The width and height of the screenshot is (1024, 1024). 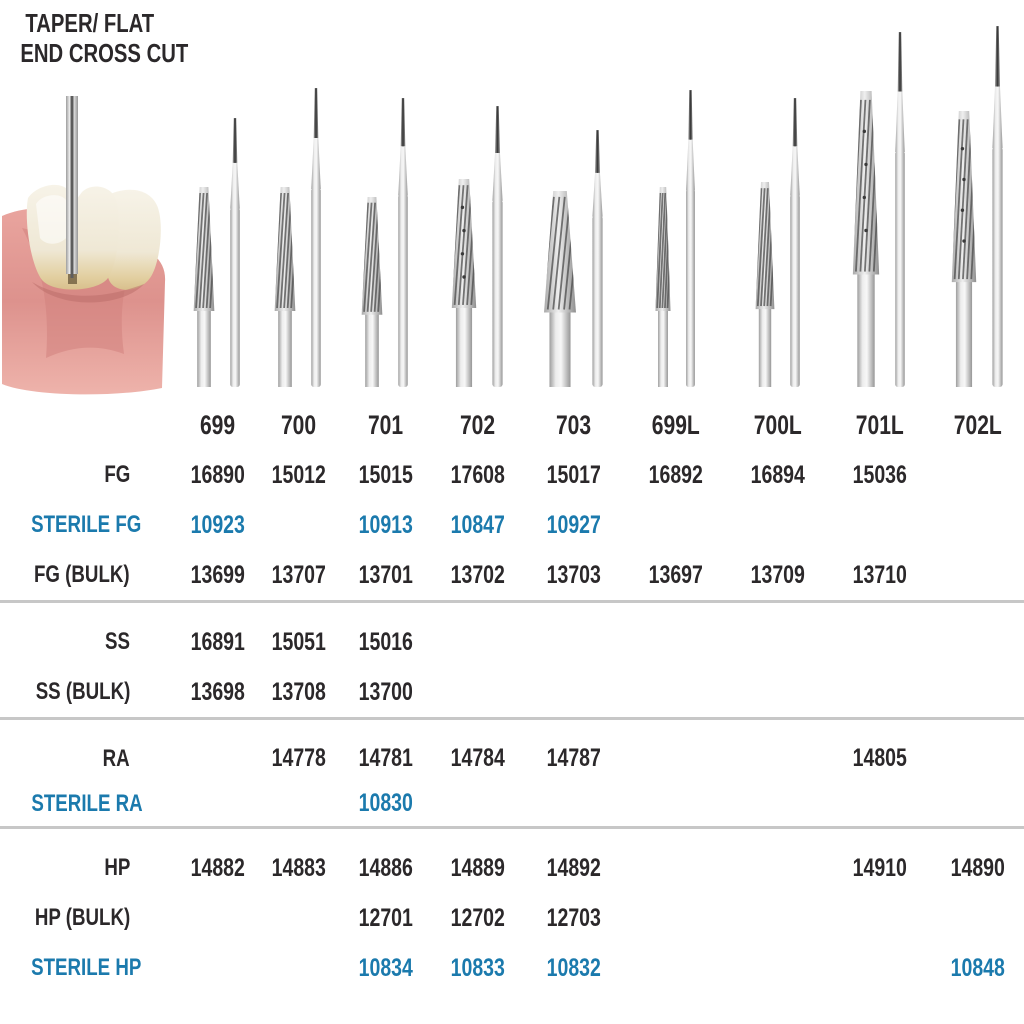 What do you see at coordinates (676, 474) in the screenshot?
I see `part-number-cell: 16892` at bounding box center [676, 474].